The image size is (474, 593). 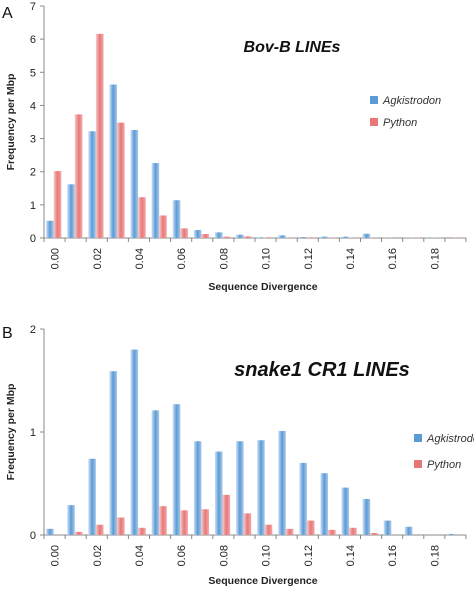 I want to click on x-tick-label: 0.00, so click(x=56, y=258).